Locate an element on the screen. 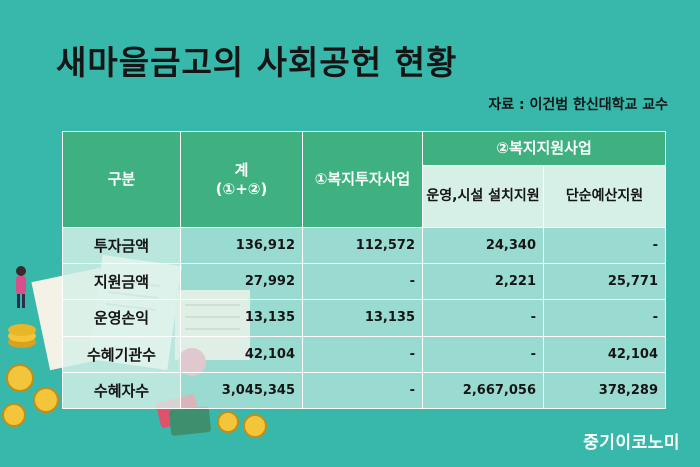 The height and width of the screenshot is (467, 700). page-title: 새마을금고의 사회공헌 현황 is located at coordinates (257, 62).